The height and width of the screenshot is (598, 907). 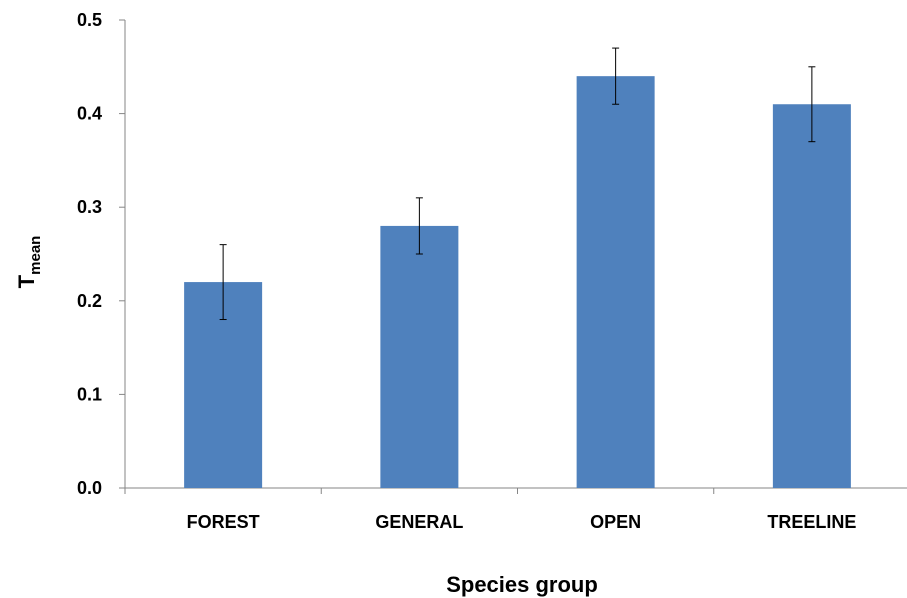 What do you see at coordinates (615, 522) in the screenshot?
I see `x-tick-label-open: OPEN` at bounding box center [615, 522].